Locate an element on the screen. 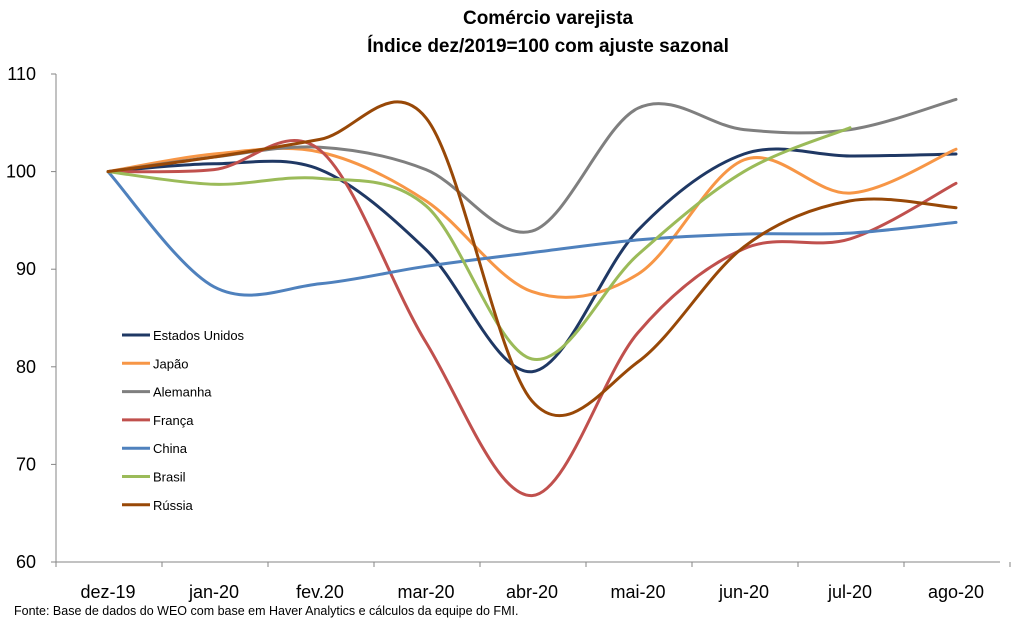 This screenshot has width=1012, height=630. legend-label: Estados Unidos is located at coordinates (199, 335).